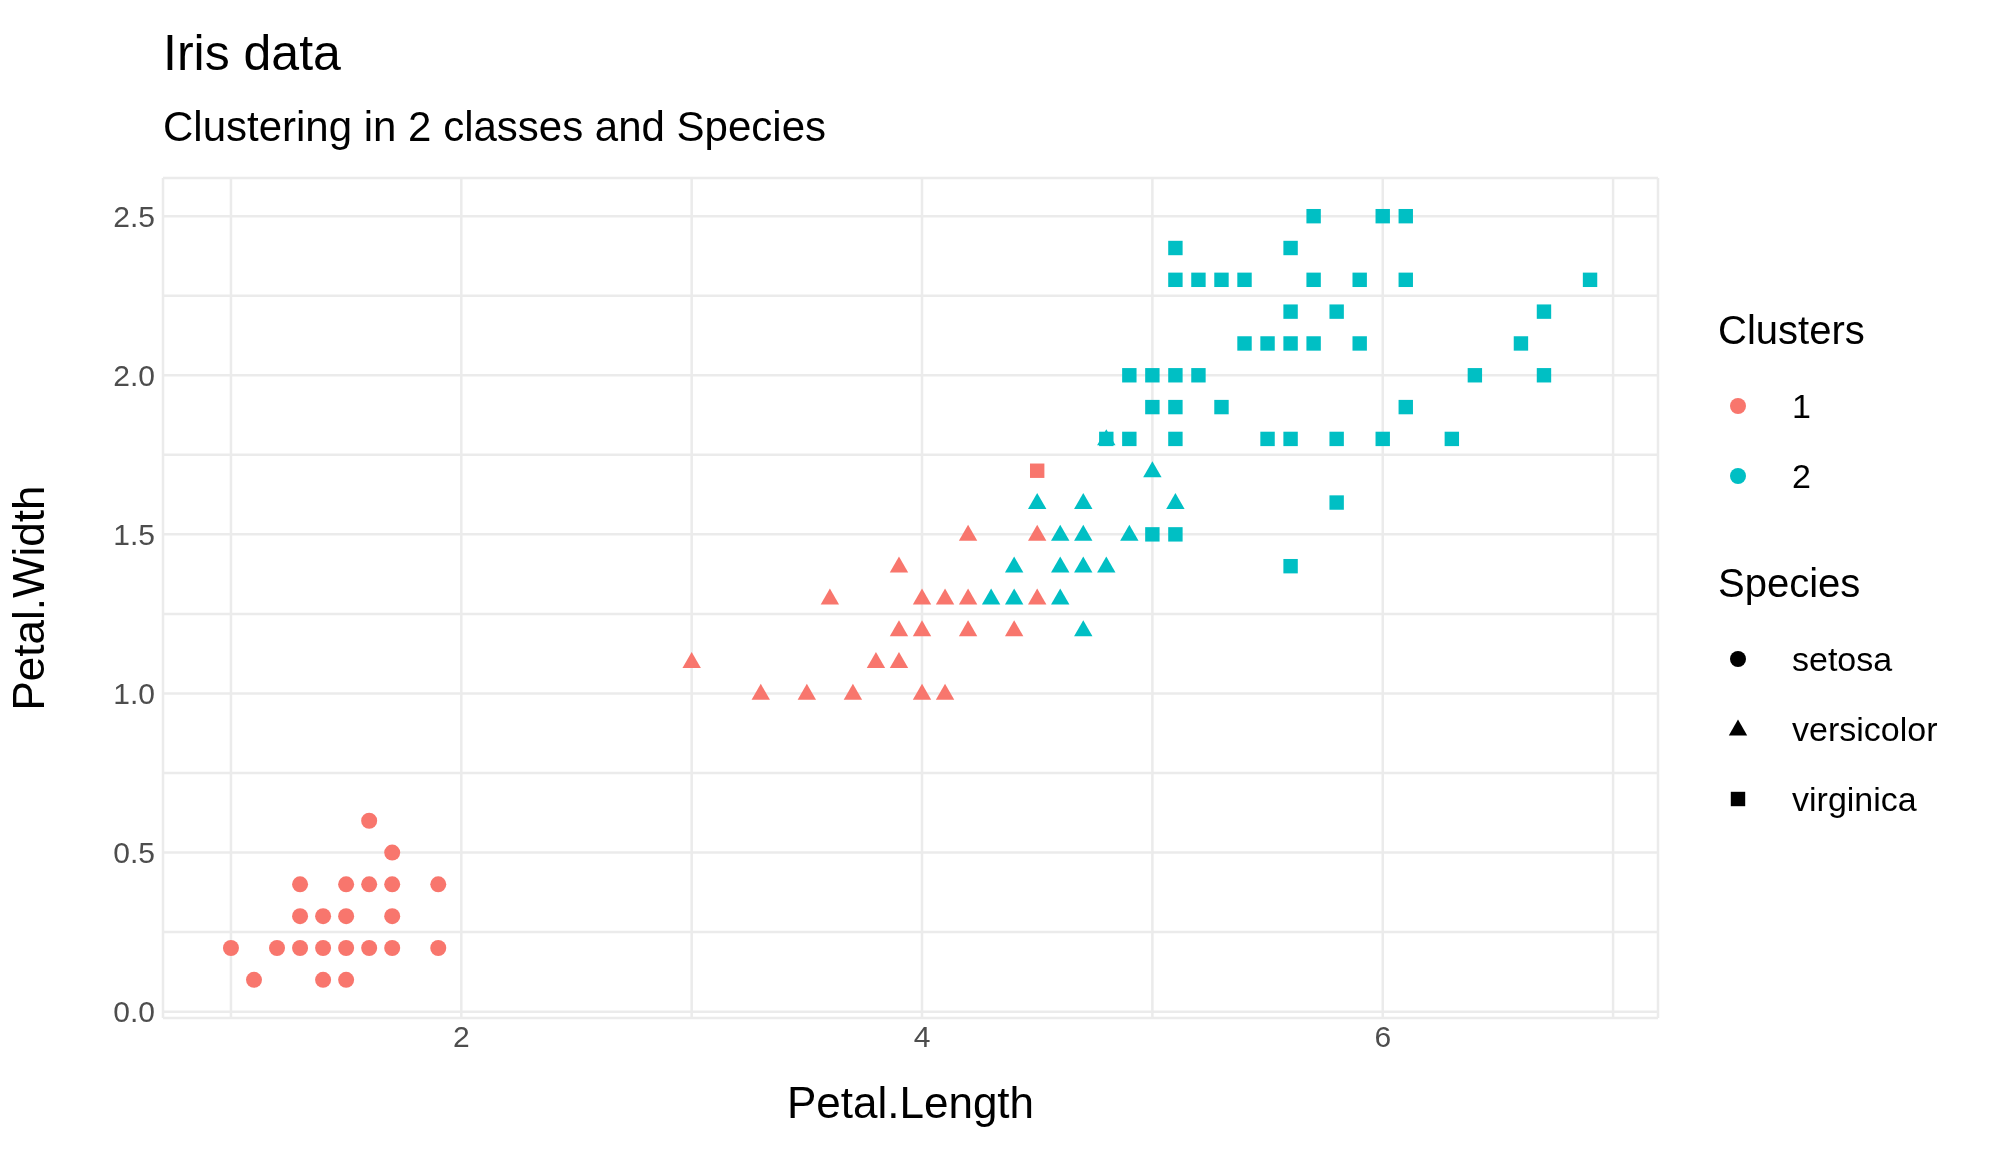 The width and height of the screenshot is (2016, 1152). What do you see at coordinates (495, 127) in the screenshot?
I see `chart-subtitle: Clustering in 2 classes and Species` at bounding box center [495, 127].